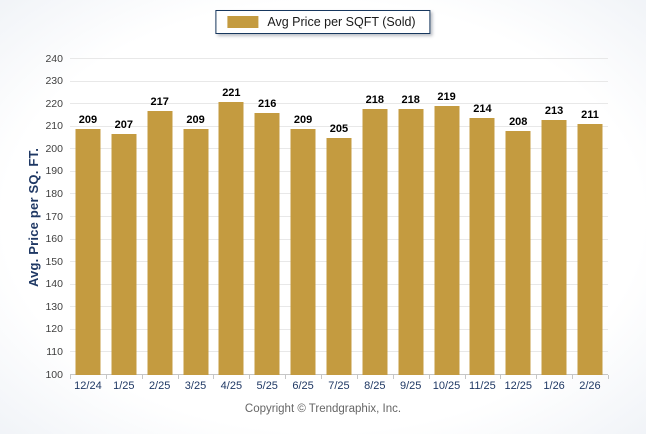  Describe the element at coordinates (54, 351) in the screenshot. I see `y-tick-label: 110` at that location.